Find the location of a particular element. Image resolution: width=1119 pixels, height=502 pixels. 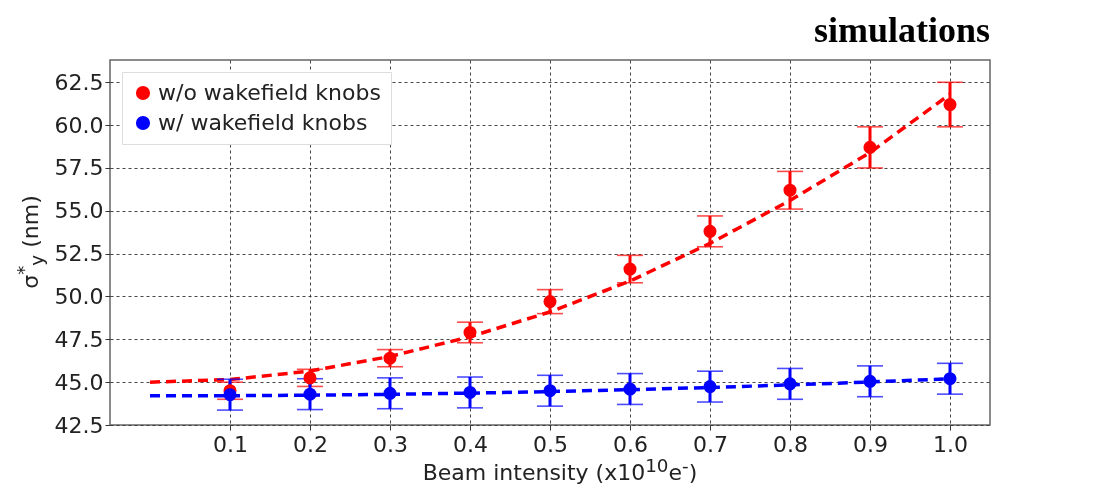

x-tick-label: 0.3 is located at coordinates (390, 444).